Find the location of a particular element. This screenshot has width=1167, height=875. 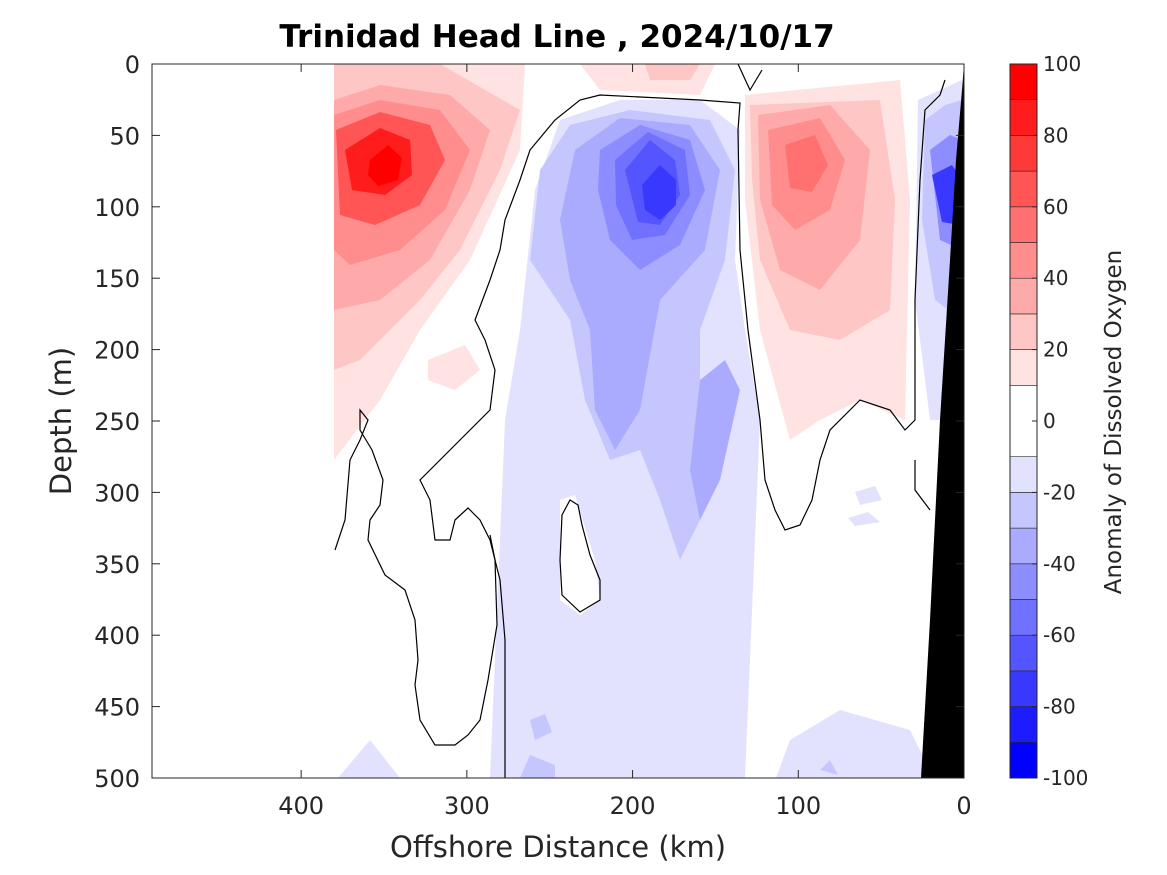

colorbar-tick-label: -60 is located at coordinates (1059, 635).